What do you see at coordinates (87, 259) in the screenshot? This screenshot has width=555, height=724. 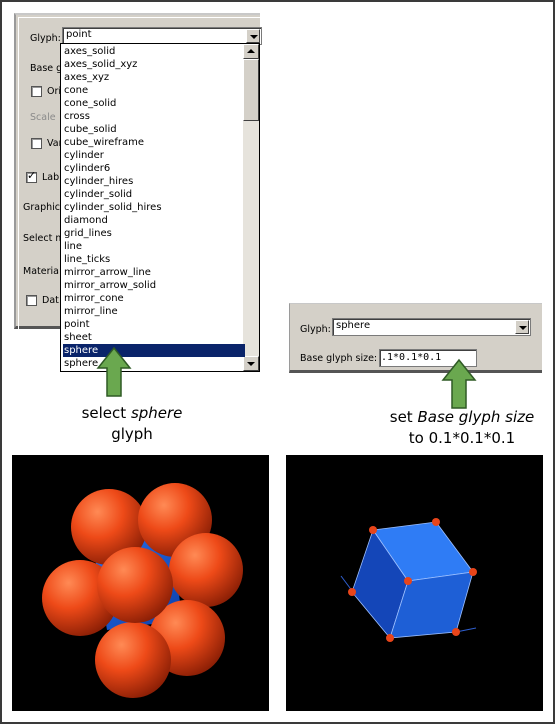 I see `dropdown-item: line_ticks` at bounding box center [87, 259].